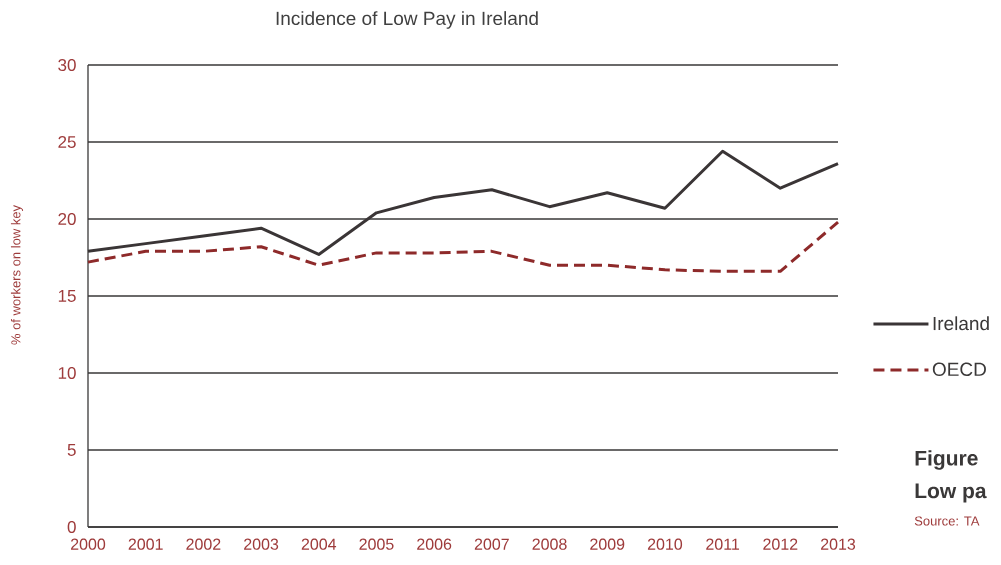 The height and width of the screenshot is (565, 1001). What do you see at coordinates (67, 296) in the screenshot?
I see `y-tick-label: 15` at bounding box center [67, 296].